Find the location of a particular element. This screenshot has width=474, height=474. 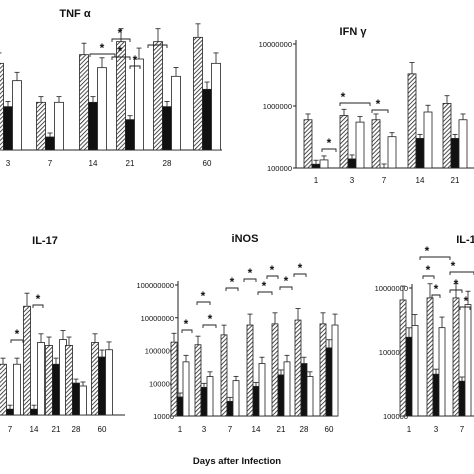

y-tick-label: 100000 is located at coordinates (279, 168).